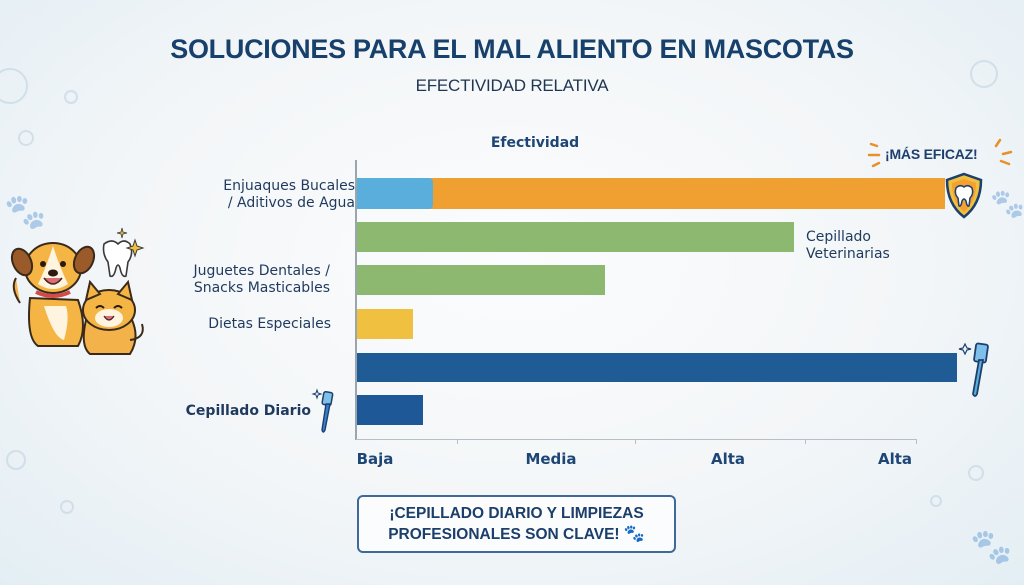 The image size is (1024, 585). What do you see at coordinates (535, 143) in the screenshot?
I see `x-axis-title: Efectividad` at bounding box center [535, 143].